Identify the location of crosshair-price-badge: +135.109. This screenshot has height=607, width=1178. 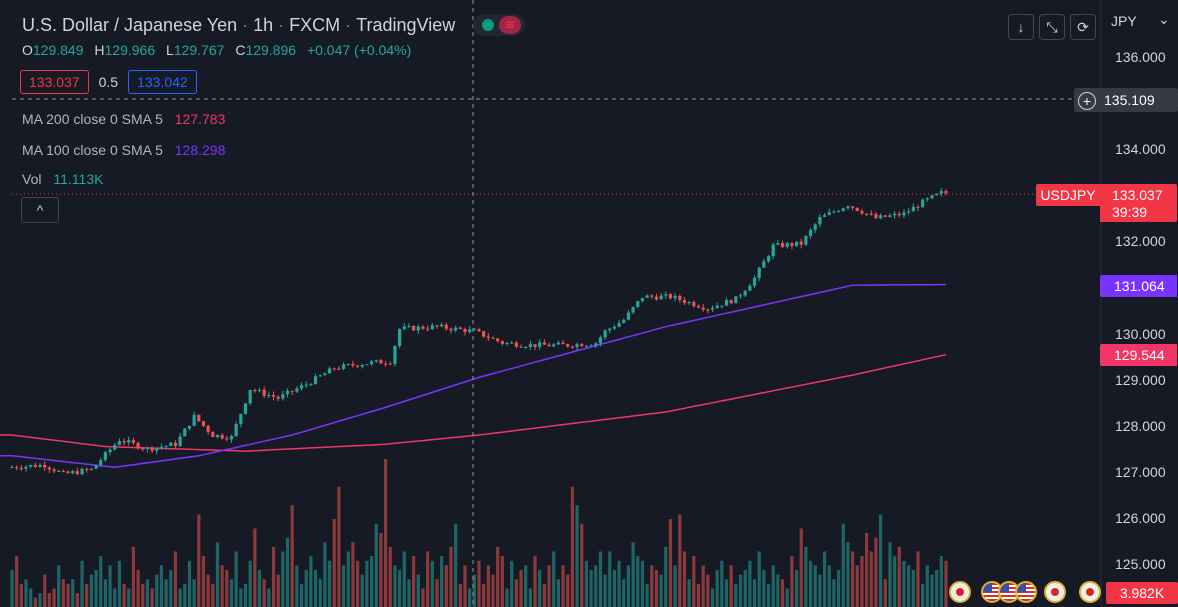
(1126, 100).